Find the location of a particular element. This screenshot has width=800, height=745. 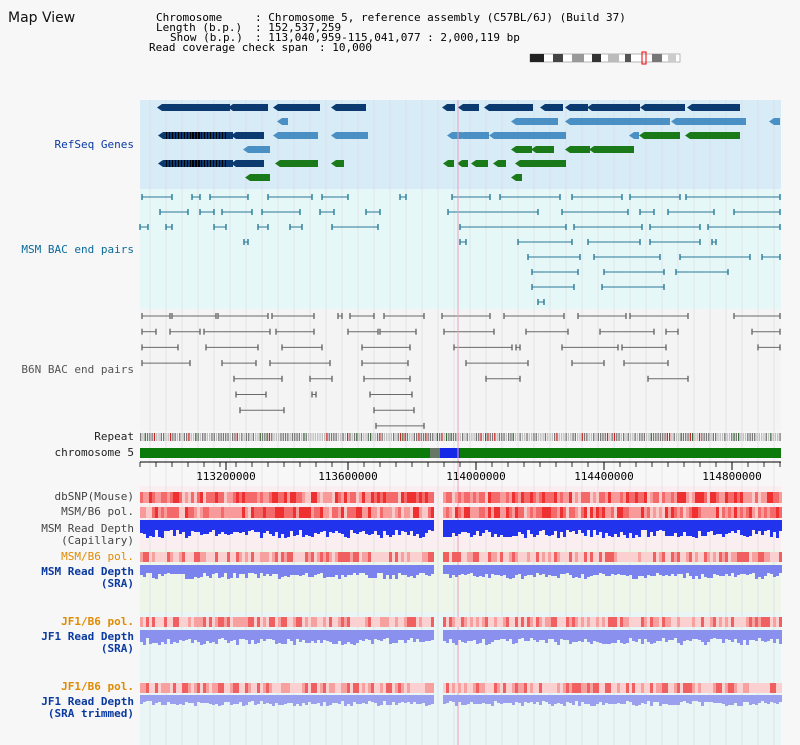

chromosome-bar is located at coordinates (460, 453).